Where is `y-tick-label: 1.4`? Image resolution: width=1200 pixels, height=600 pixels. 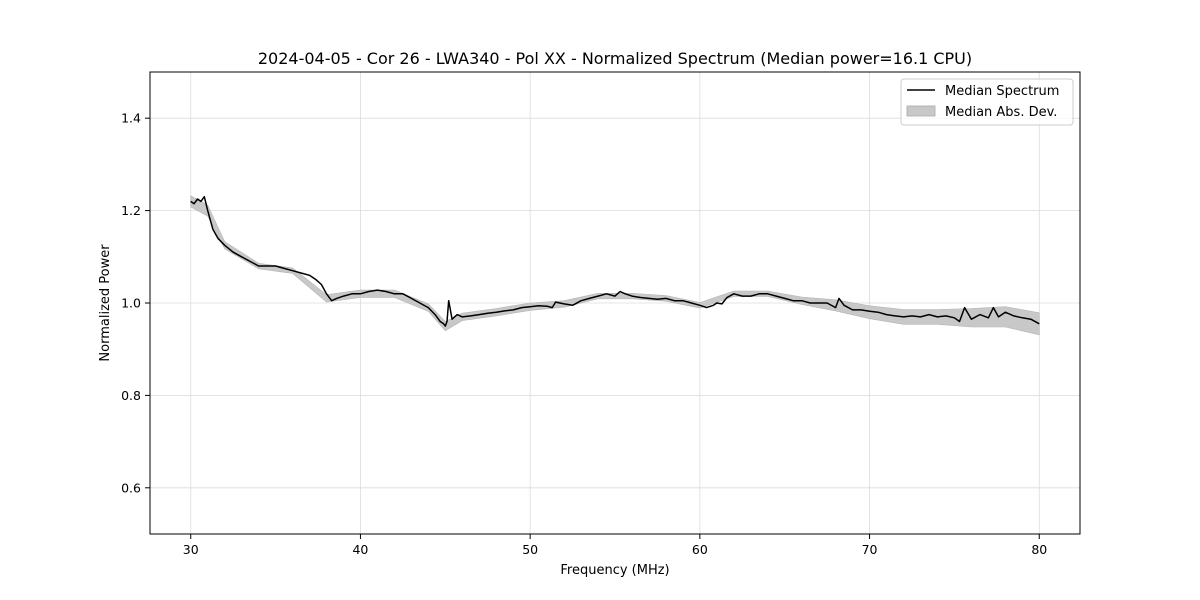 y-tick-label: 1.4 is located at coordinates (131, 118).